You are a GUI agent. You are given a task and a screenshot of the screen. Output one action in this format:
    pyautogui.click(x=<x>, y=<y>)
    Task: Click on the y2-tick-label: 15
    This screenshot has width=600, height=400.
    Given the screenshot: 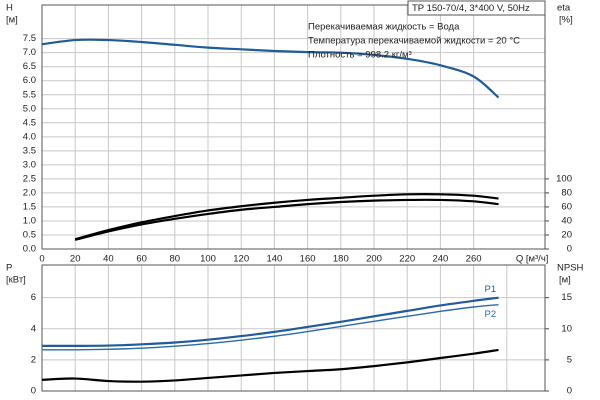 What is the action you would take?
    pyautogui.click(x=566, y=297)
    